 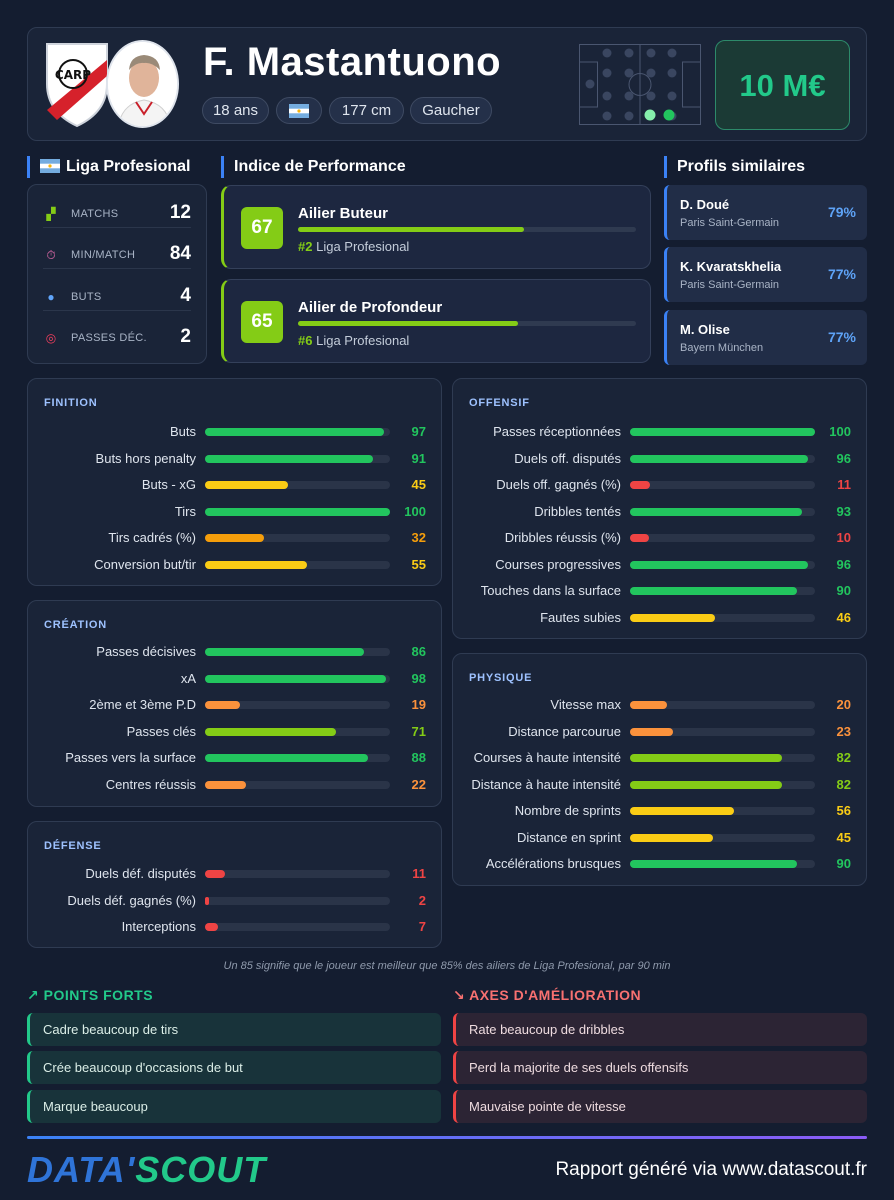 What do you see at coordinates (161, 731) in the screenshot?
I see `metric-label: Passes clés` at bounding box center [161, 731].